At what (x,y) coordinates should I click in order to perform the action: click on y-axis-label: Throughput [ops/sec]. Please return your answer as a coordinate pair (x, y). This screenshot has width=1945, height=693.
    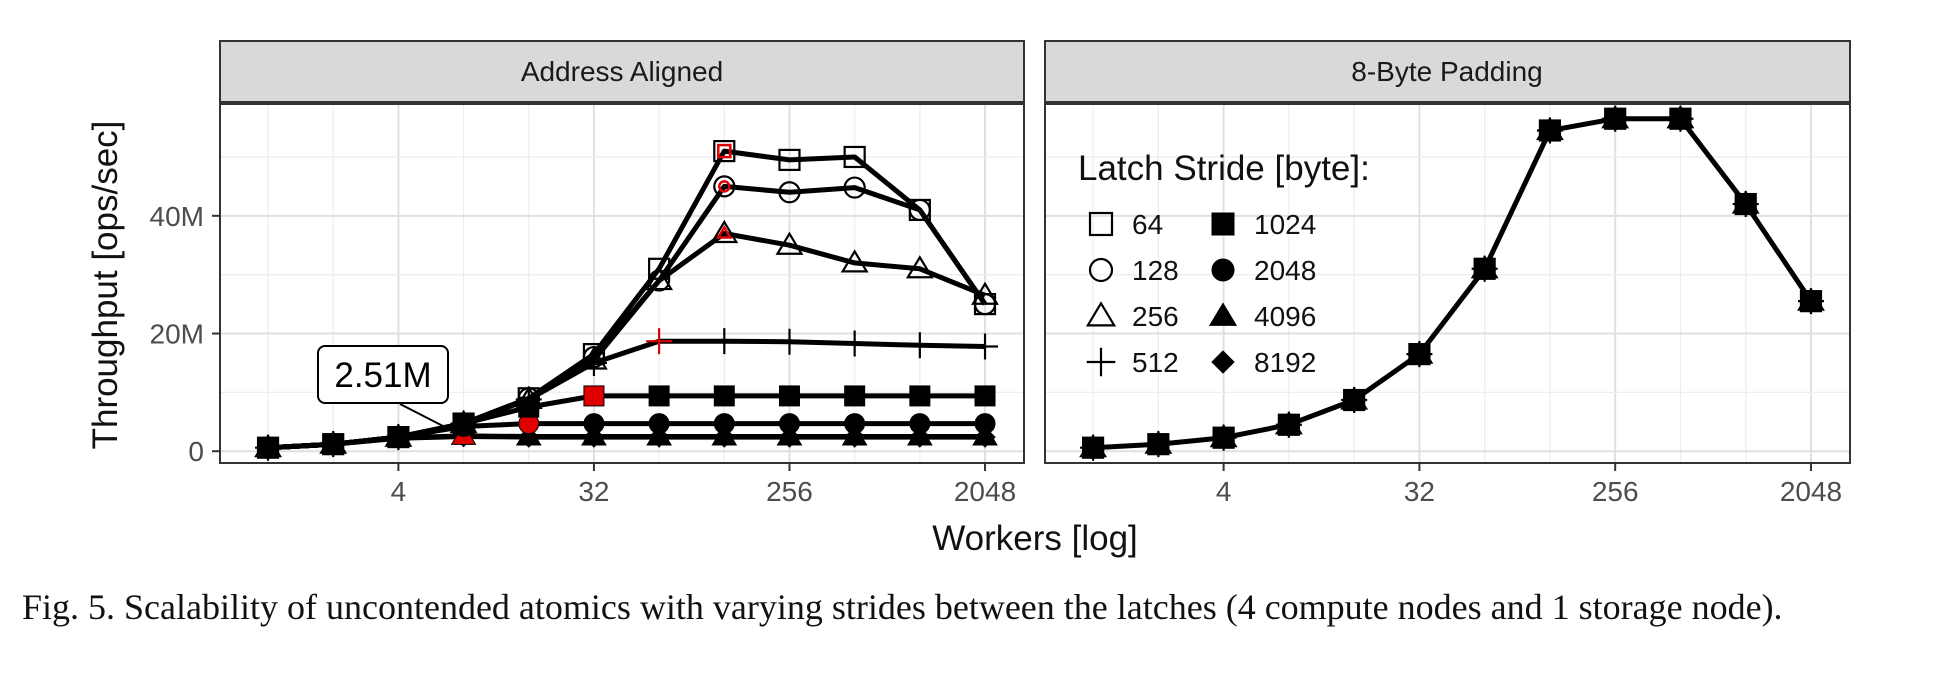
    Looking at the image, I should click on (105, 285).